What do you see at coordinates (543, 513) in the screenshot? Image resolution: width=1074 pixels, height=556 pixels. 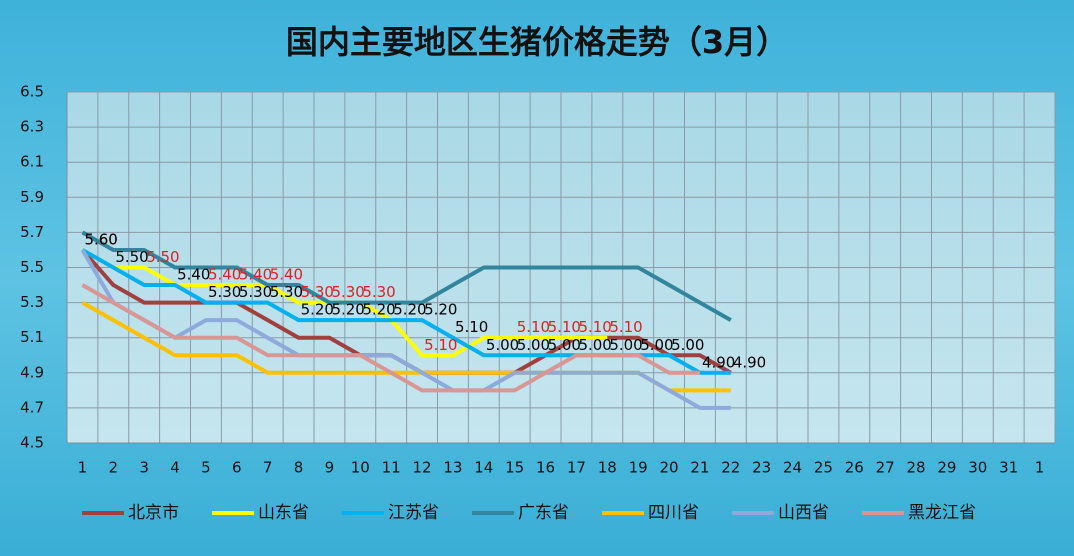 I see `legend-label: 广东省` at bounding box center [543, 513].